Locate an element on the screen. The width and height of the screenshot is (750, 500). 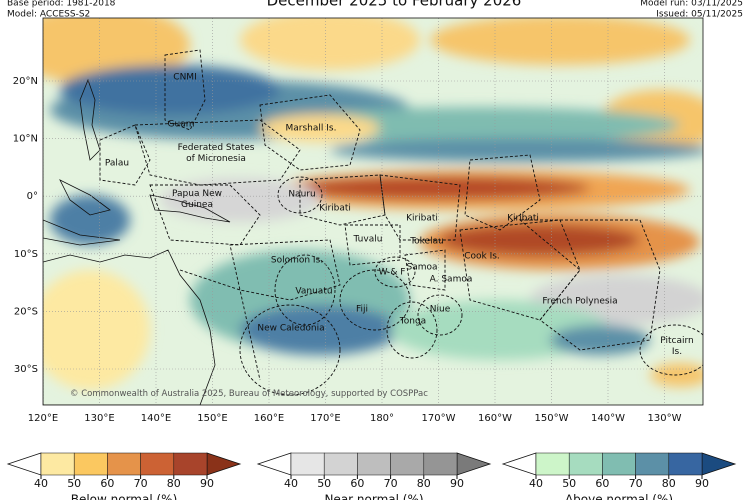
region-label: Samoa is located at coordinates (422, 267).